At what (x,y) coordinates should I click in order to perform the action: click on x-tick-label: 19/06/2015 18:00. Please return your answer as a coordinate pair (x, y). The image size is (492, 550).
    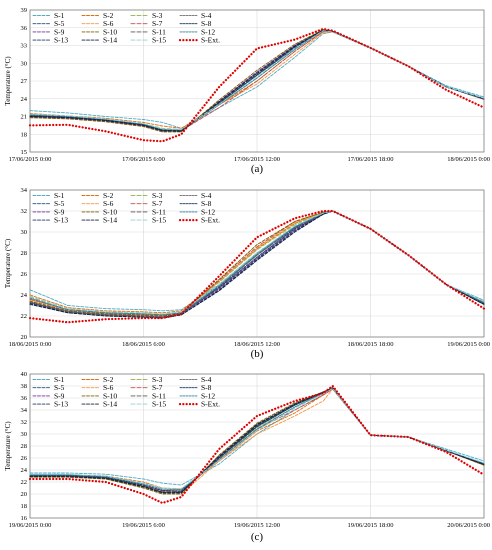
    Looking at the image, I should click on (370, 525).